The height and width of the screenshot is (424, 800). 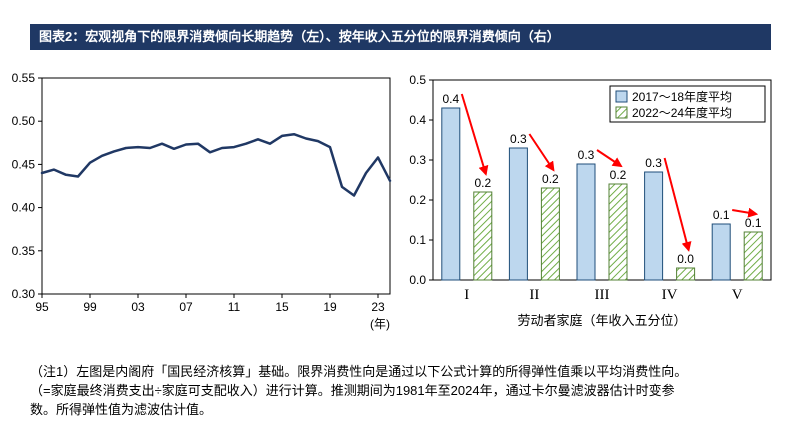 What do you see at coordinates (42, 307) in the screenshot?
I see `x-tick-label: 95` at bounding box center [42, 307].